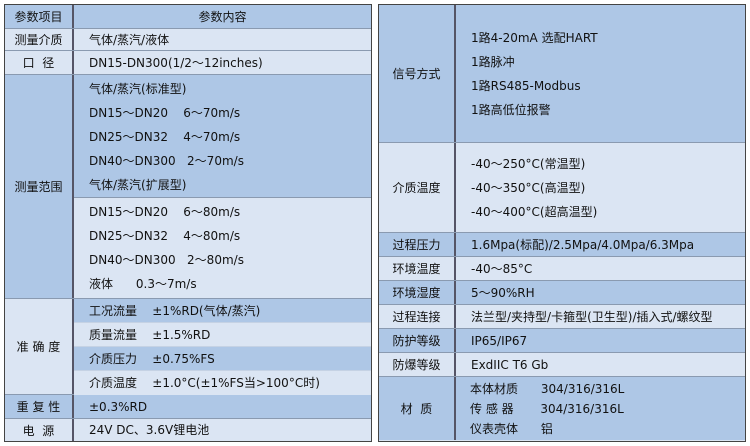  What do you see at coordinates (165, 212) in the screenshot?
I see `range-line: DN15～DN20 6～80m/s` at bounding box center [165, 212].